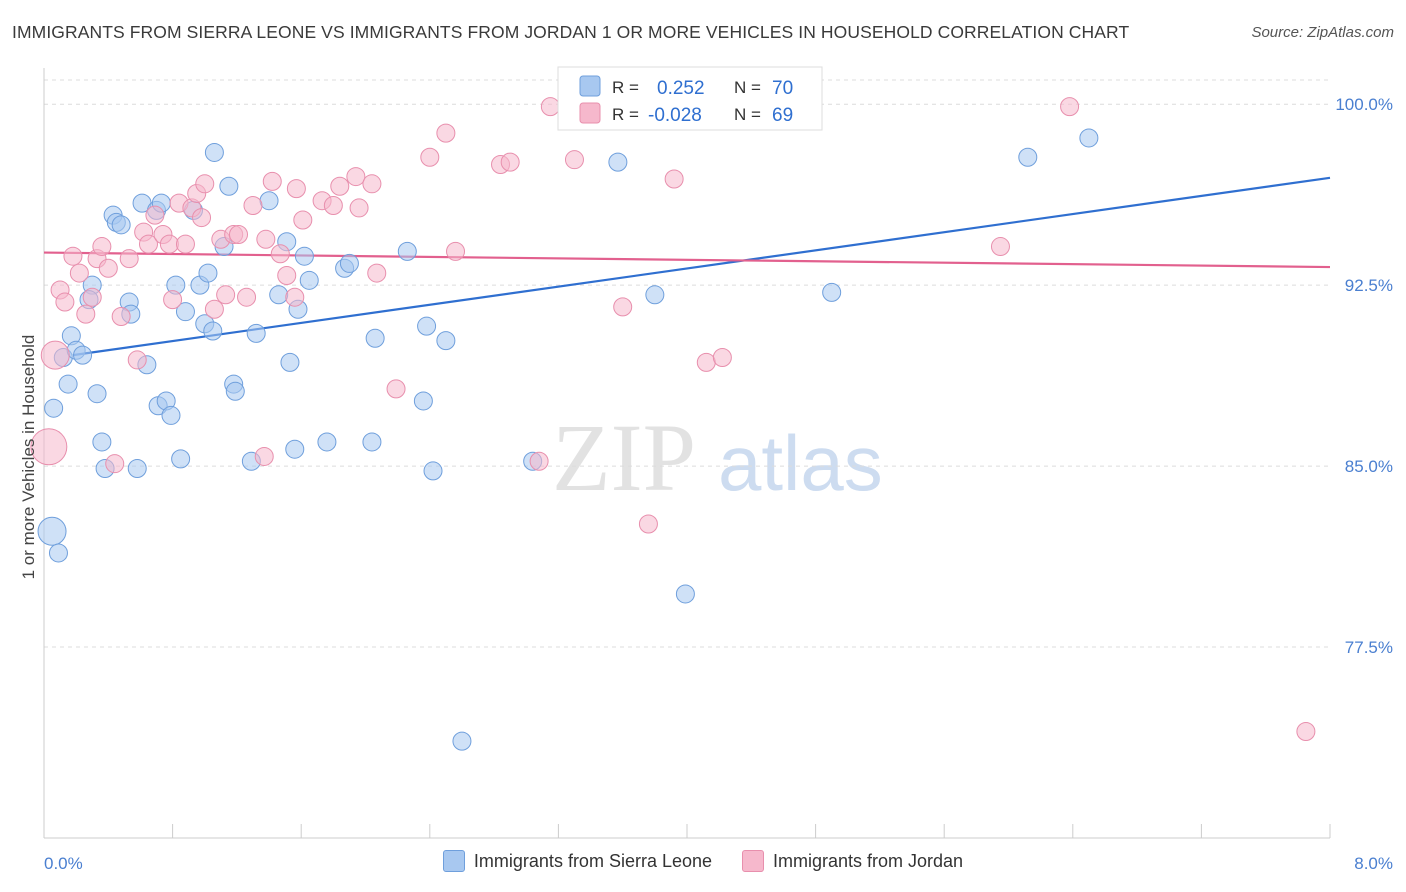  I want to click on legend-item-jordan: Immigrants from Jordan, so click(852, 861).